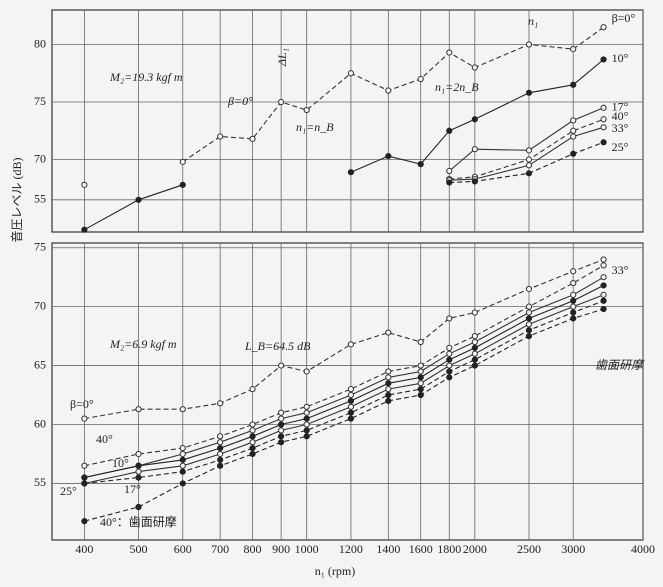  What do you see at coordinates (315, 127) in the screenshot?
I see `annotation: n₁=n_B` at bounding box center [315, 127].